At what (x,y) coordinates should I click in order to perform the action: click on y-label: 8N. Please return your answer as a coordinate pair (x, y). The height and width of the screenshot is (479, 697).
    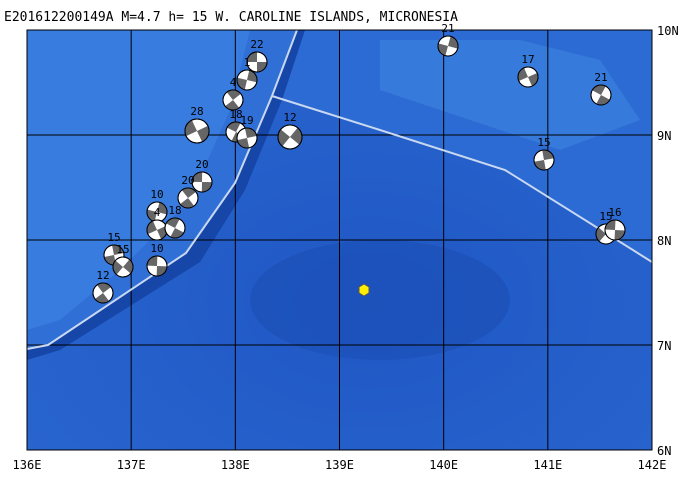
    Looking at the image, I should click on (664, 241).